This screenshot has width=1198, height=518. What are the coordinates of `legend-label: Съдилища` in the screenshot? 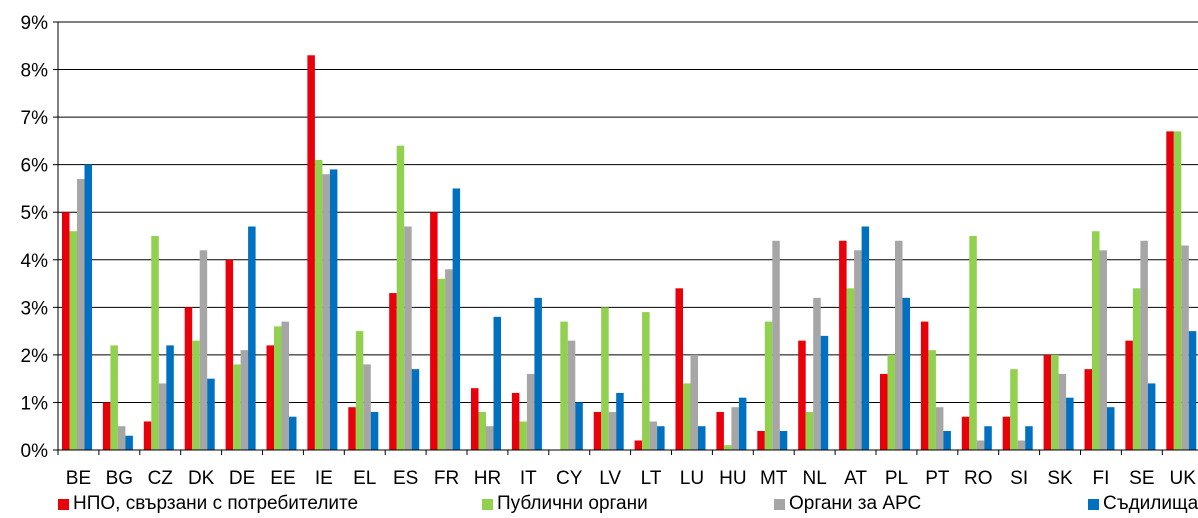 It's located at (1150, 503).